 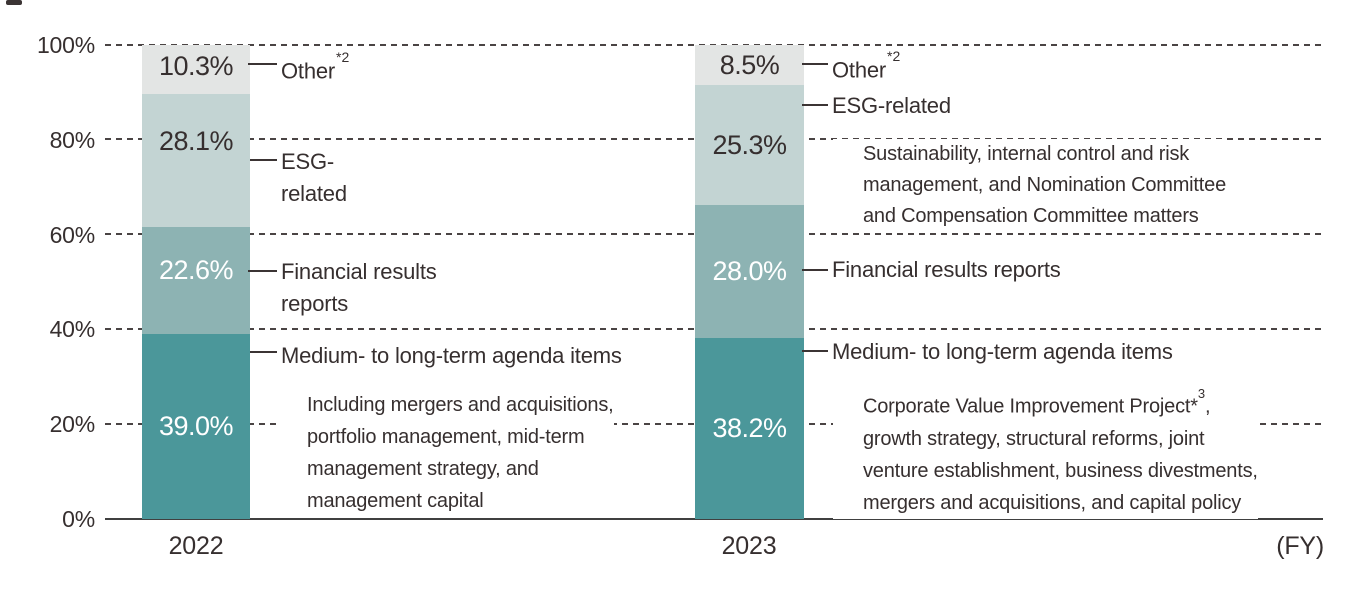 I want to click on segment-2023-medium: 38.2%, so click(x=749, y=428).